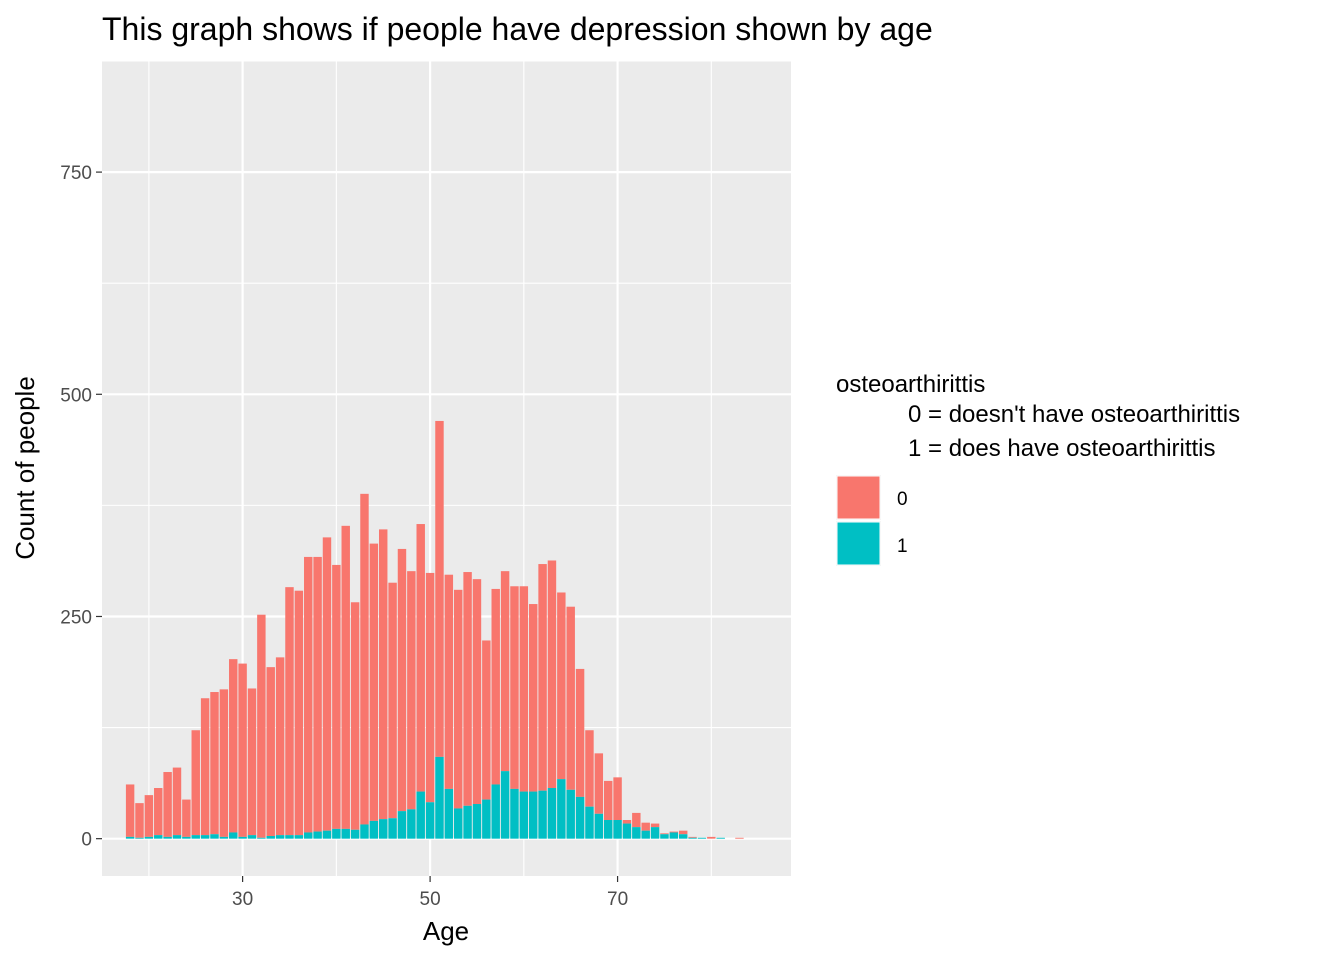 The width and height of the screenshot is (1344, 960). What do you see at coordinates (86, 840) in the screenshot?
I see `y-tick-label-0: 0` at bounding box center [86, 840].